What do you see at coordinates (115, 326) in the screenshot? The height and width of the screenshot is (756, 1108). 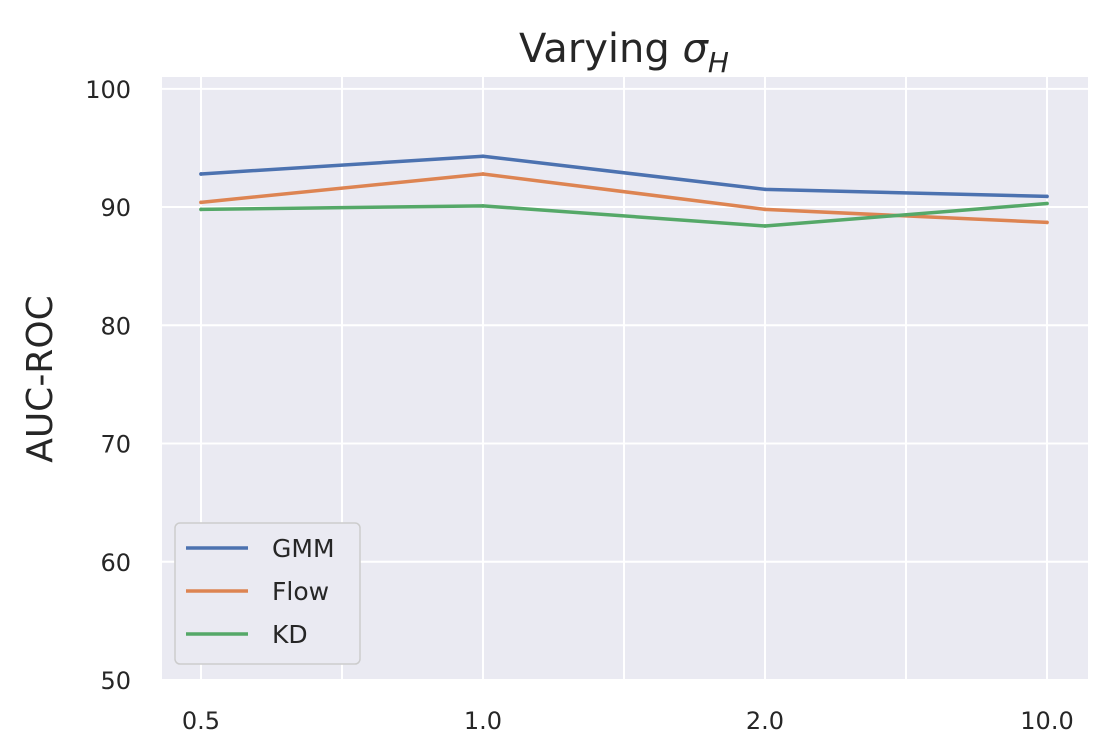 I see `y-tick-label: 80` at bounding box center [115, 326].